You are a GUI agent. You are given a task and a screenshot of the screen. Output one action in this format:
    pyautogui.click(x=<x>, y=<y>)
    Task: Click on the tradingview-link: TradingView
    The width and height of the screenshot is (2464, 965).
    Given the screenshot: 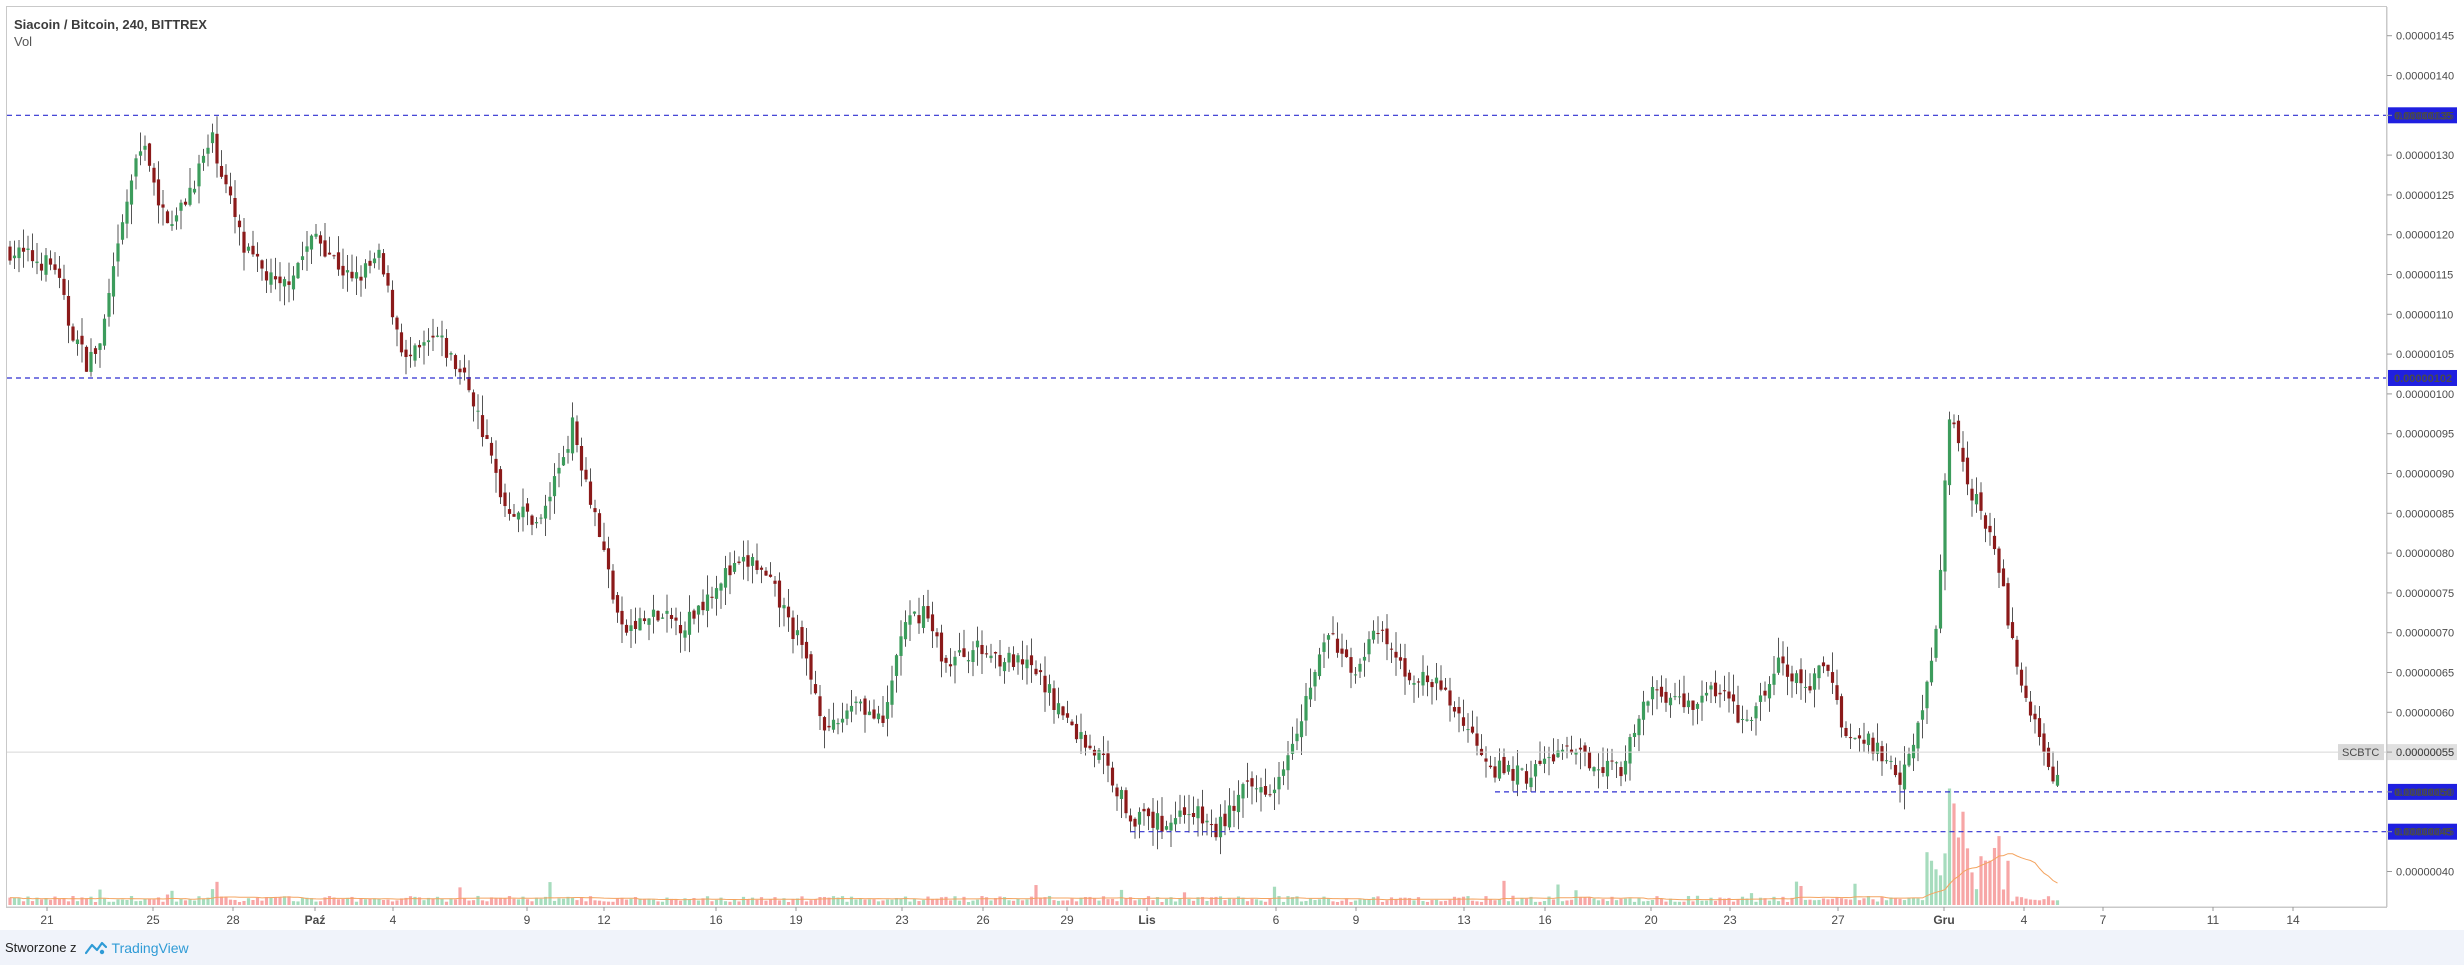 What is the action you would take?
    pyautogui.click(x=150, y=947)
    